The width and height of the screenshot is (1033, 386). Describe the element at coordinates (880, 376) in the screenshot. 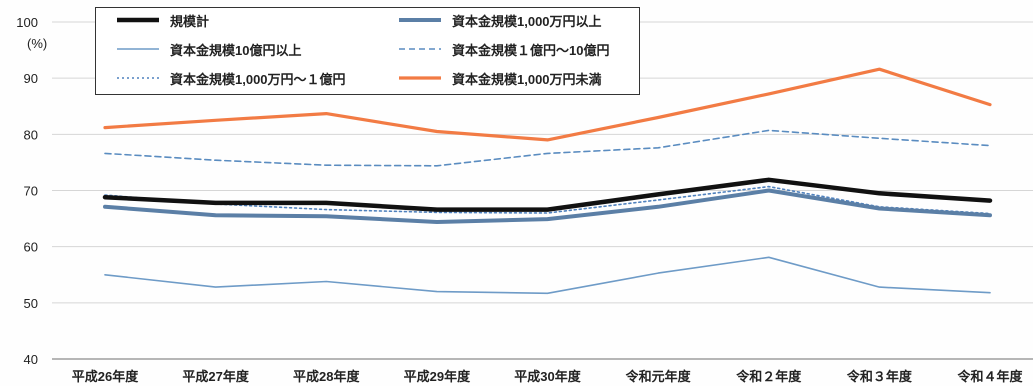

I see `x-tick-label: 令和３年度` at that location.